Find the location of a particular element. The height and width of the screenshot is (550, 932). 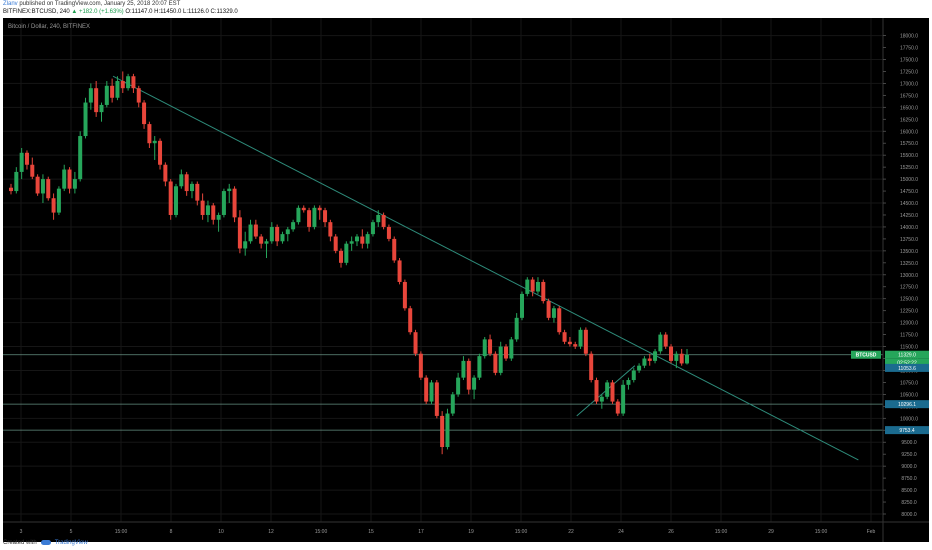

price-tick-label: 12250.0 is located at coordinates (909, 312).